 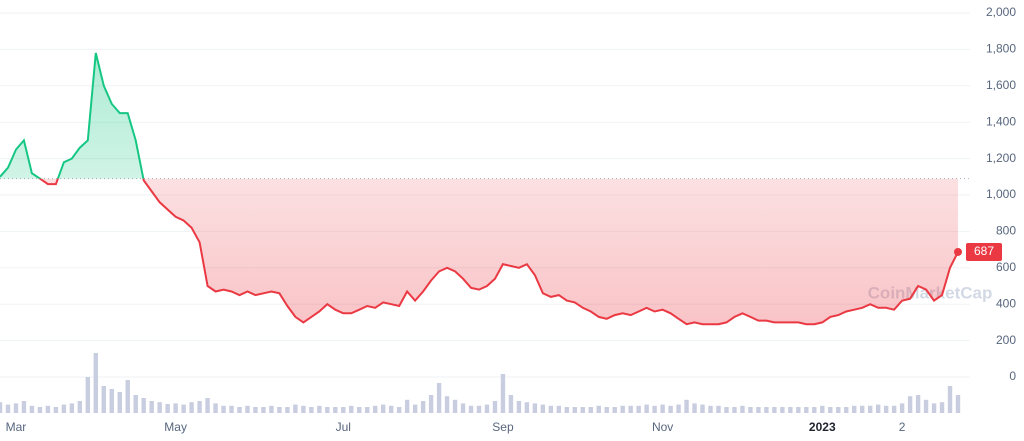 I want to click on x-tick-label: 2023, so click(x=822, y=427).